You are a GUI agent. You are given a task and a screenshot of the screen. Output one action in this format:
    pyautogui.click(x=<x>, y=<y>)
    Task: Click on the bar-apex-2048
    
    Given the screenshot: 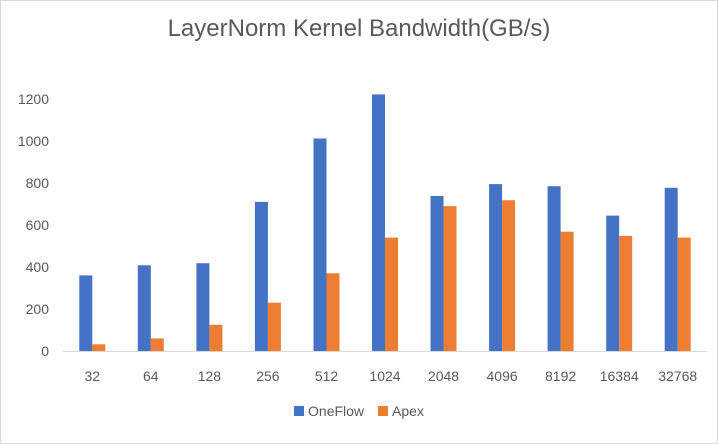 What is the action you would take?
    pyautogui.click(x=450, y=278)
    